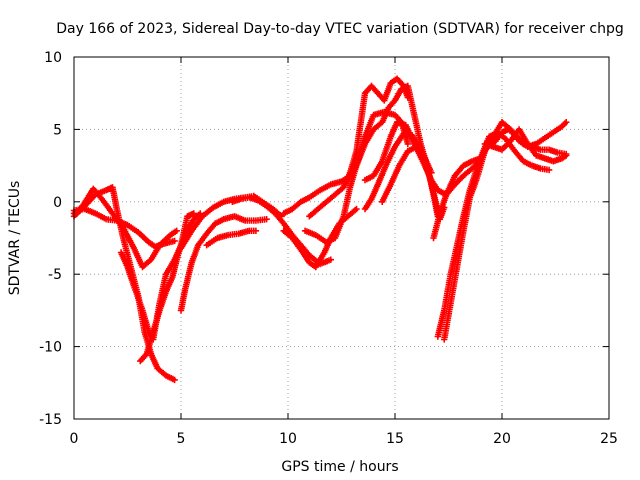 This screenshot has width=640, height=480. What do you see at coordinates (395, 439) in the screenshot?
I see `x-tick-label: 15` at bounding box center [395, 439].